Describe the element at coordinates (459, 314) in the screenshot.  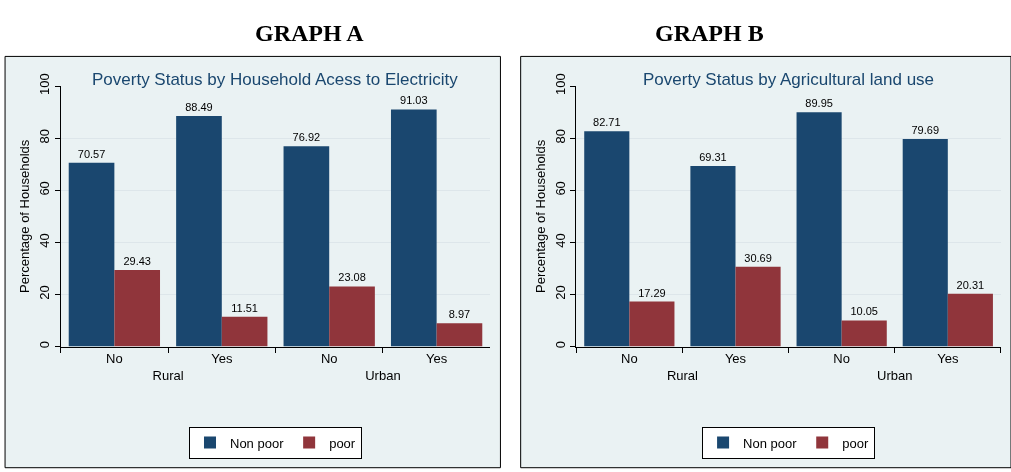
I see `data-label: 8.97` at that location.